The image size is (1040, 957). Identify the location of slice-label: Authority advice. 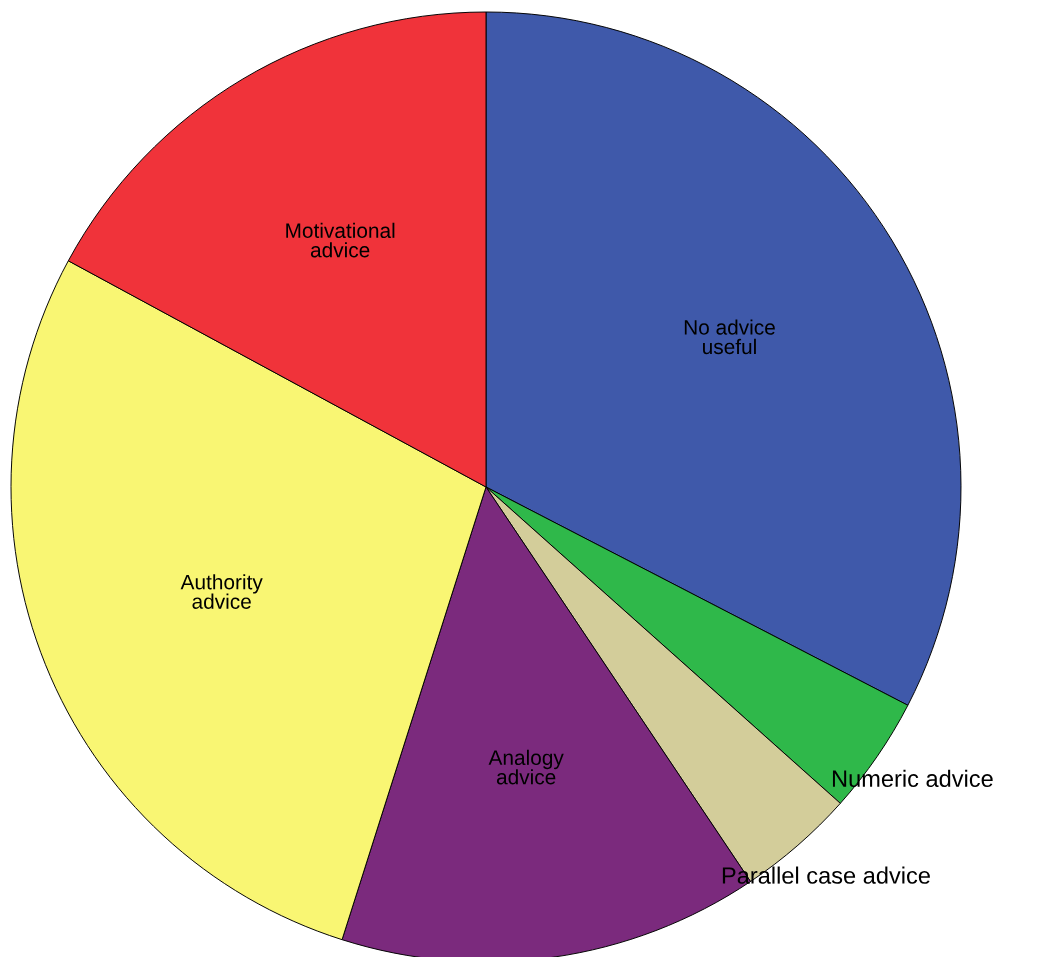
(221, 591).